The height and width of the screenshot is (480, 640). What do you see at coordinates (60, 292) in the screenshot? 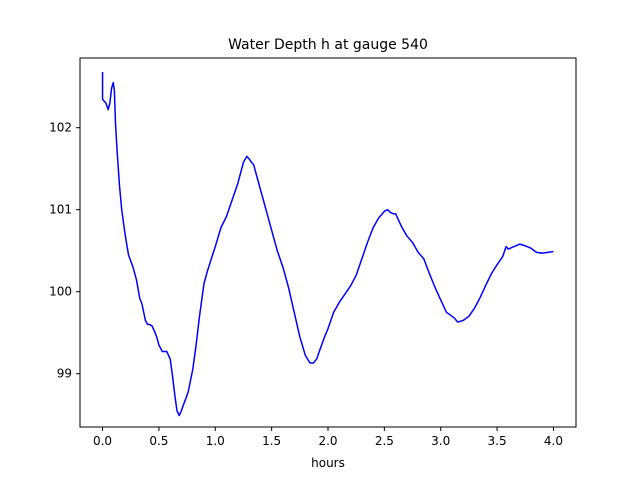
I see `y-tick-label: 100` at bounding box center [60, 292].